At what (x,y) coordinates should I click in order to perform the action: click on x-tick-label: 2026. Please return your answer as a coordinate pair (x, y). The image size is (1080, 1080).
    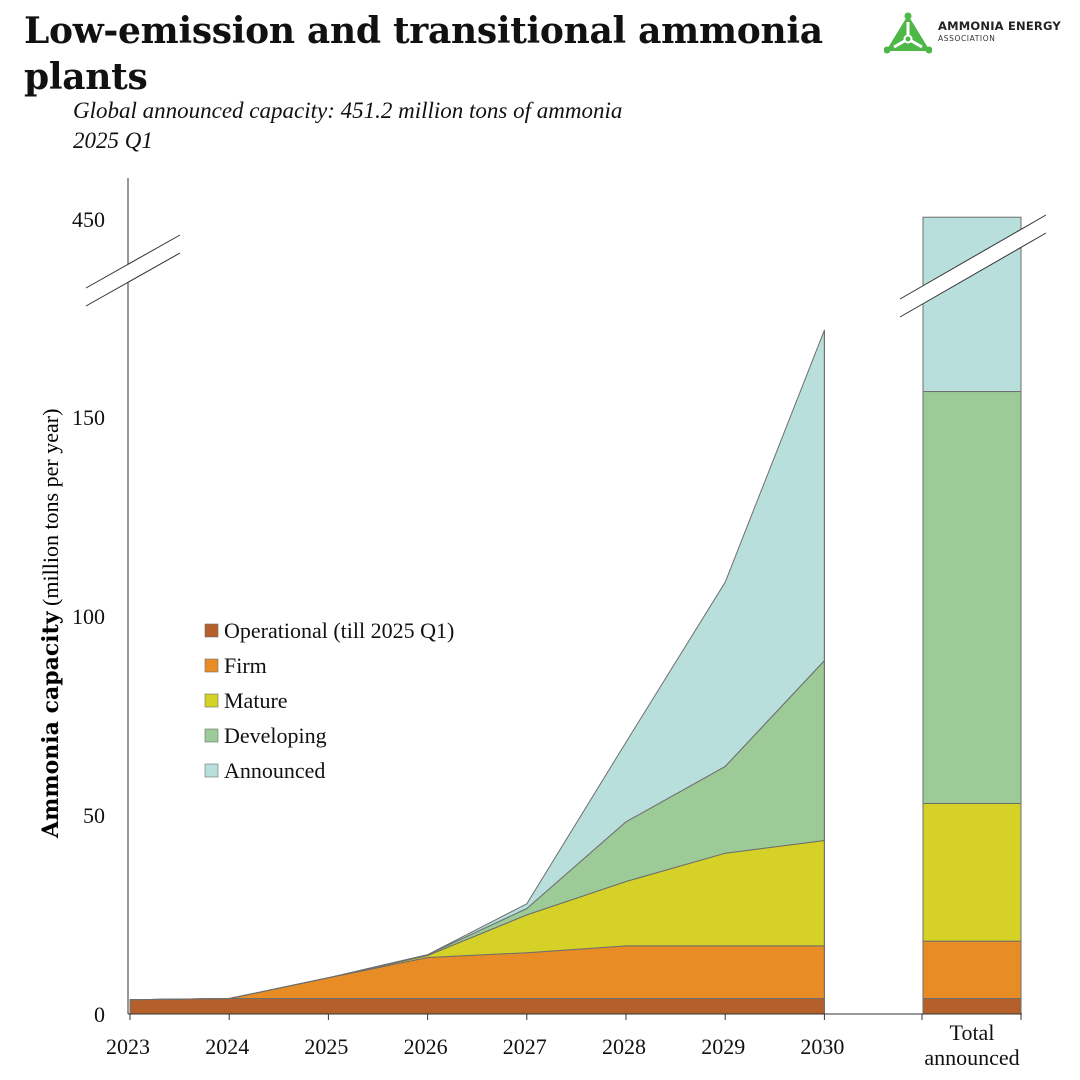
    Looking at the image, I should click on (426, 1046).